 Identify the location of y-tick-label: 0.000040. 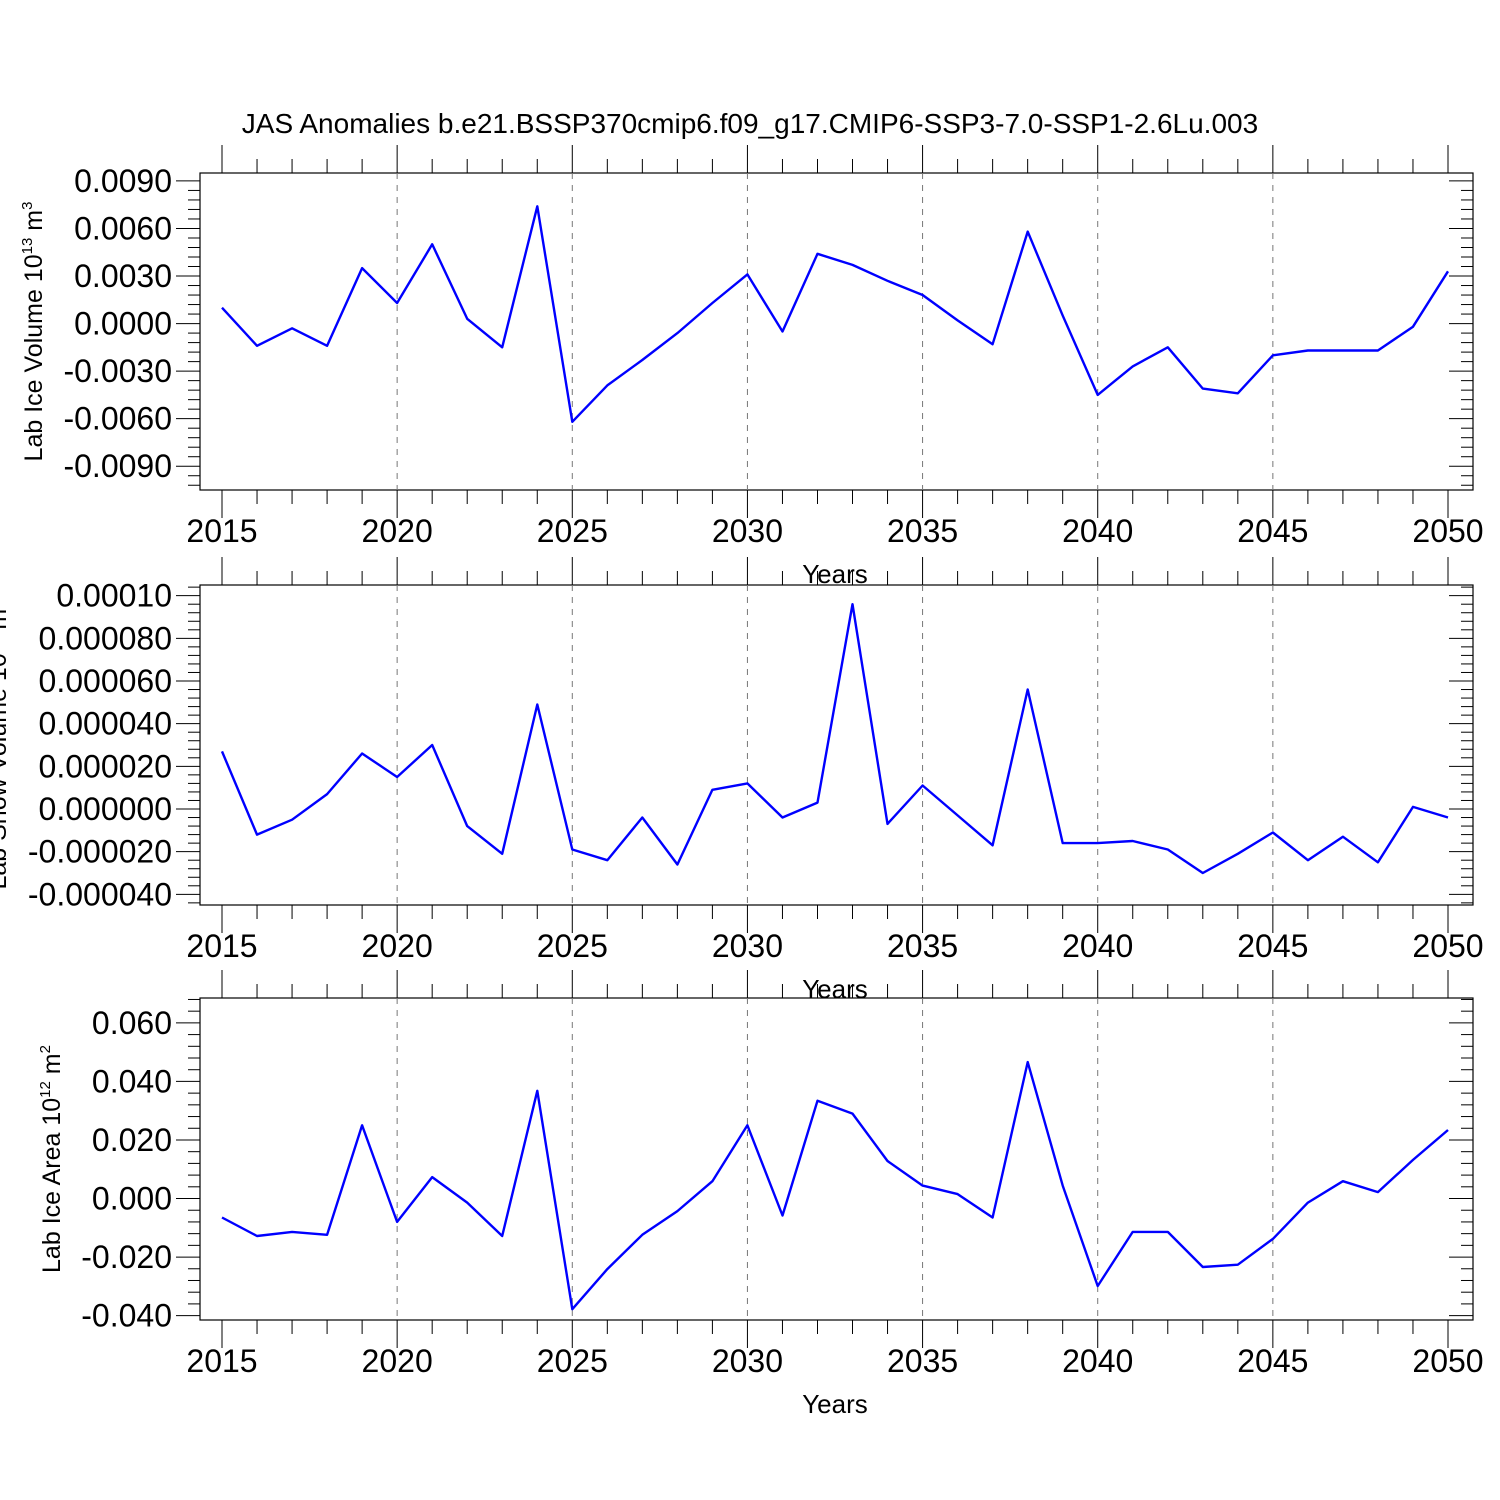
(105, 724).